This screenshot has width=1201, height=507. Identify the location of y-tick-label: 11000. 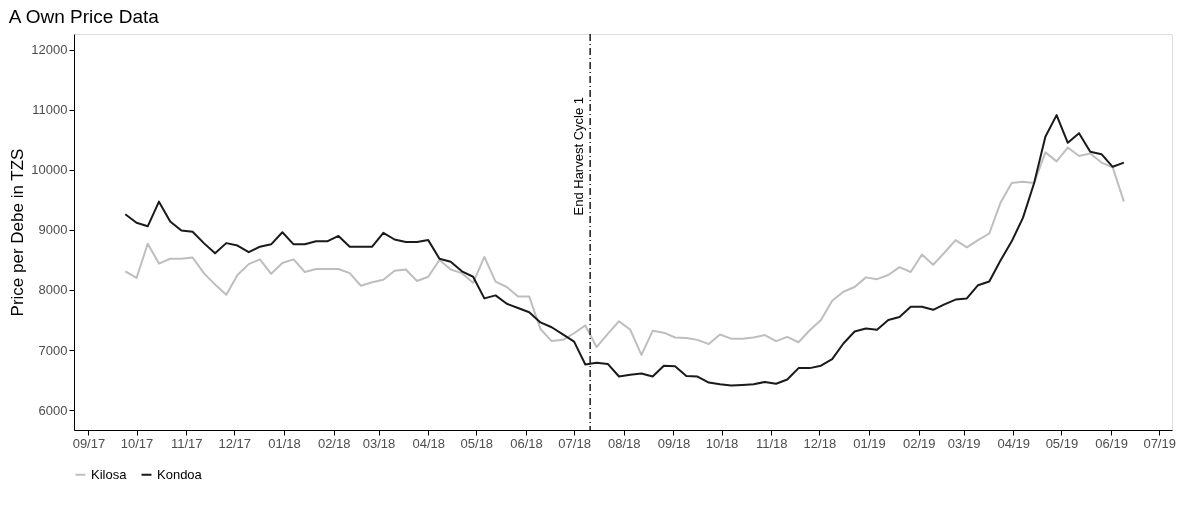
(50, 110).